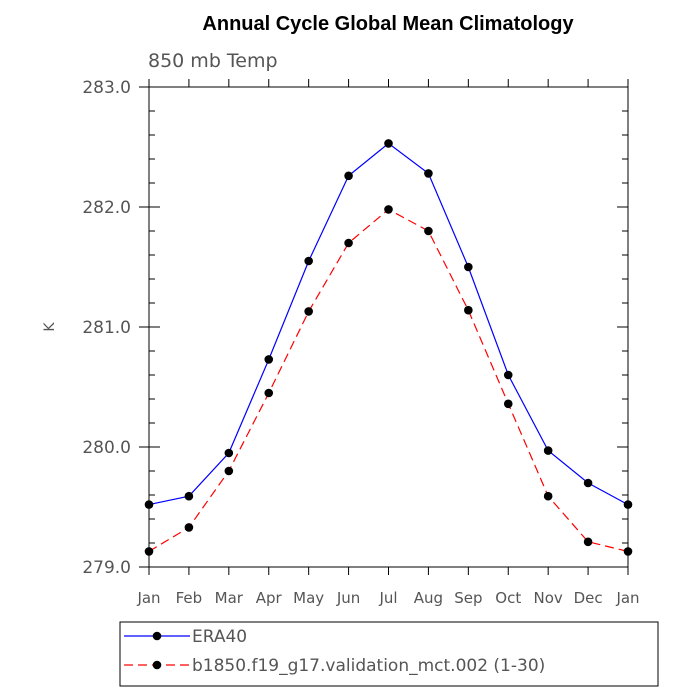  I want to click on x-tick-label: Dec, so click(588, 598).